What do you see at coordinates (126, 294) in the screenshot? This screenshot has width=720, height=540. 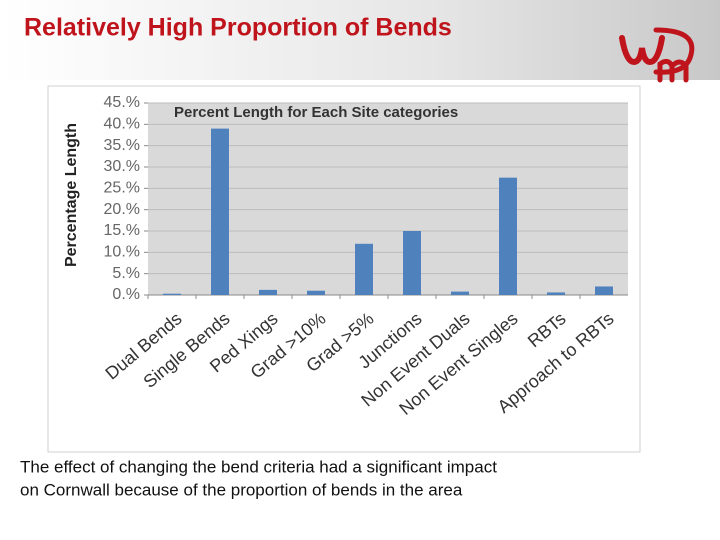 I see `y-tick-label: 0.%` at bounding box center [126, 294].